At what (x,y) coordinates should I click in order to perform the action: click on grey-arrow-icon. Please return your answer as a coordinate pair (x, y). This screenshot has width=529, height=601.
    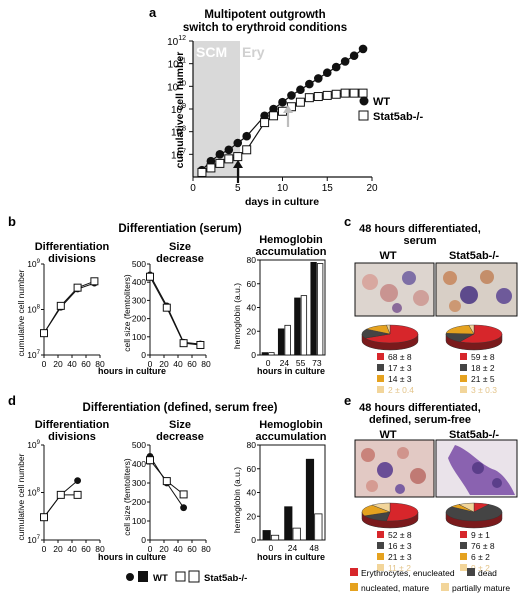
    Looking at the image, I should click on (288, 109).